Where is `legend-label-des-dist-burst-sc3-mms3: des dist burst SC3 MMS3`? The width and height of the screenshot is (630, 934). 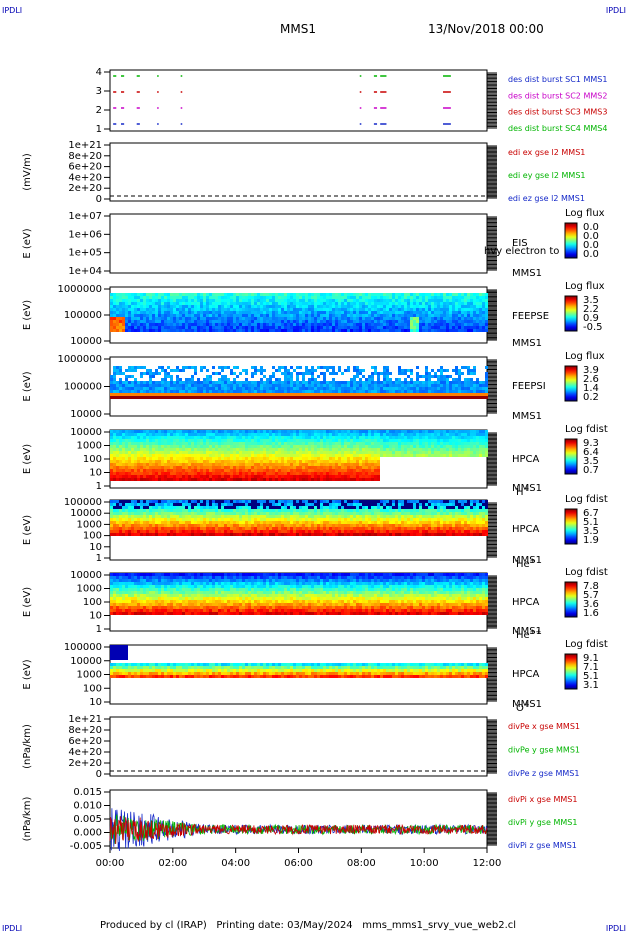
legend-label-des-dist-burst-sc3-mms3: des dist burst SC3 MMS3 is located at coordinates (557, 112).